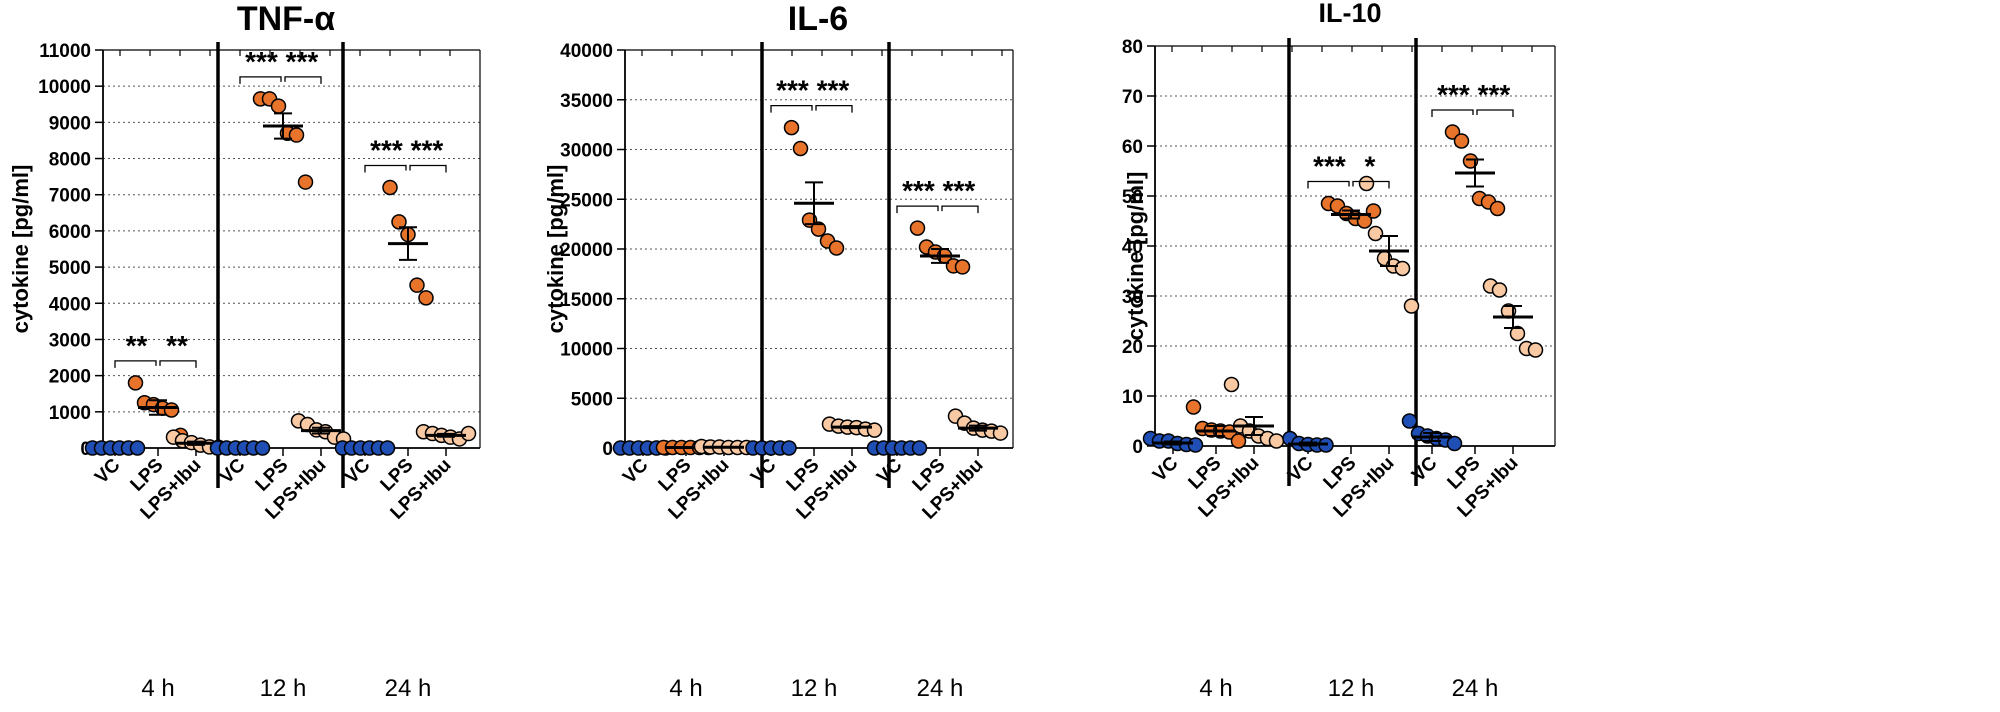 The width and height of the screenshot is (2000, 712). I want to click on y-tick-label: 8000, so click(70, 160).